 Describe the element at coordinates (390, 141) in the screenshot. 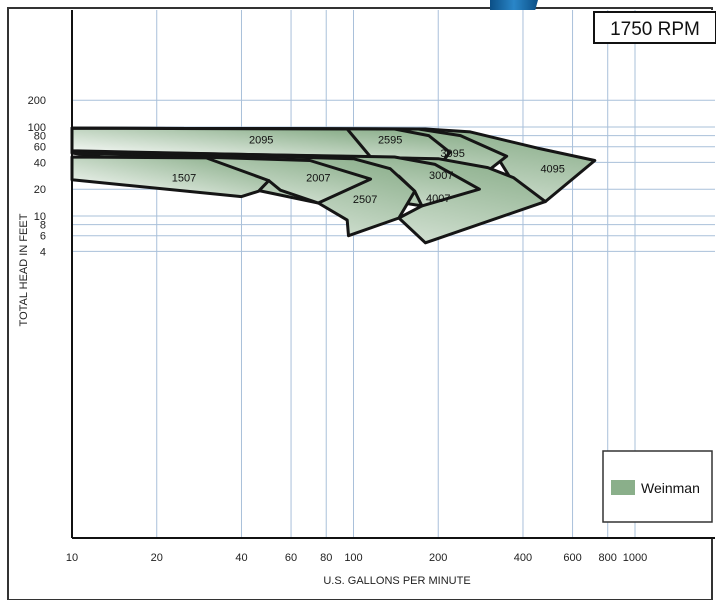

I see `region-label-2595: 2595` at that location.